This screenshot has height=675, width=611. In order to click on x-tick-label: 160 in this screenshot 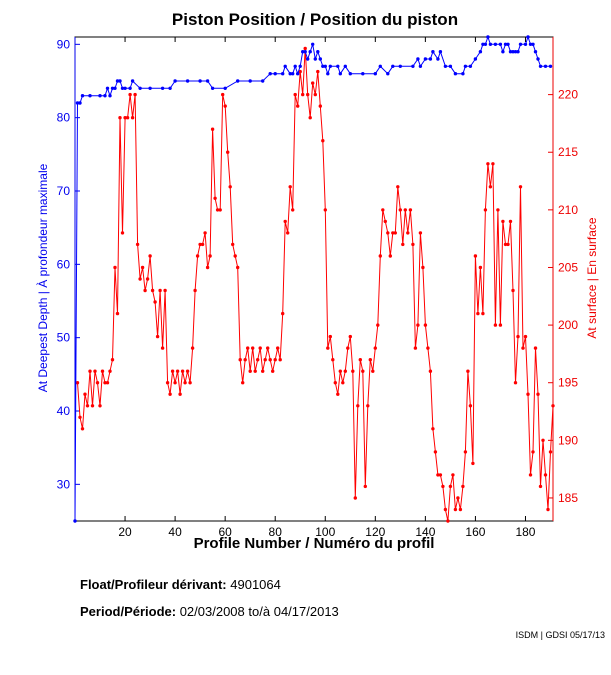, I will do `click(475, 532)`.